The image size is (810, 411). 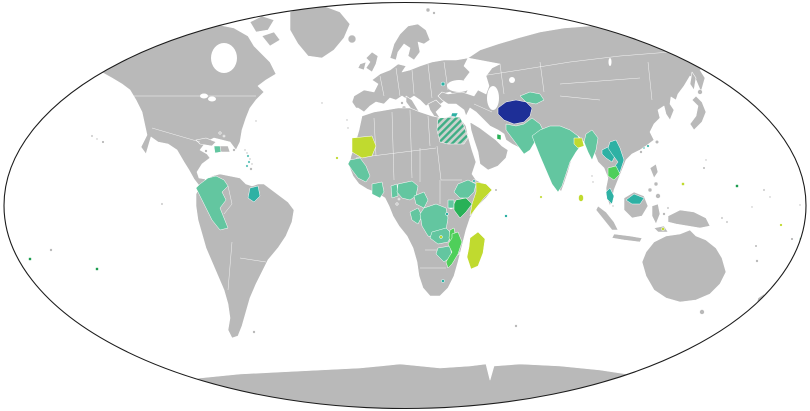 What do you see at coordinates (206, 151) in the screenshot?
I see `jamaica` at bounding box center [206, 151].